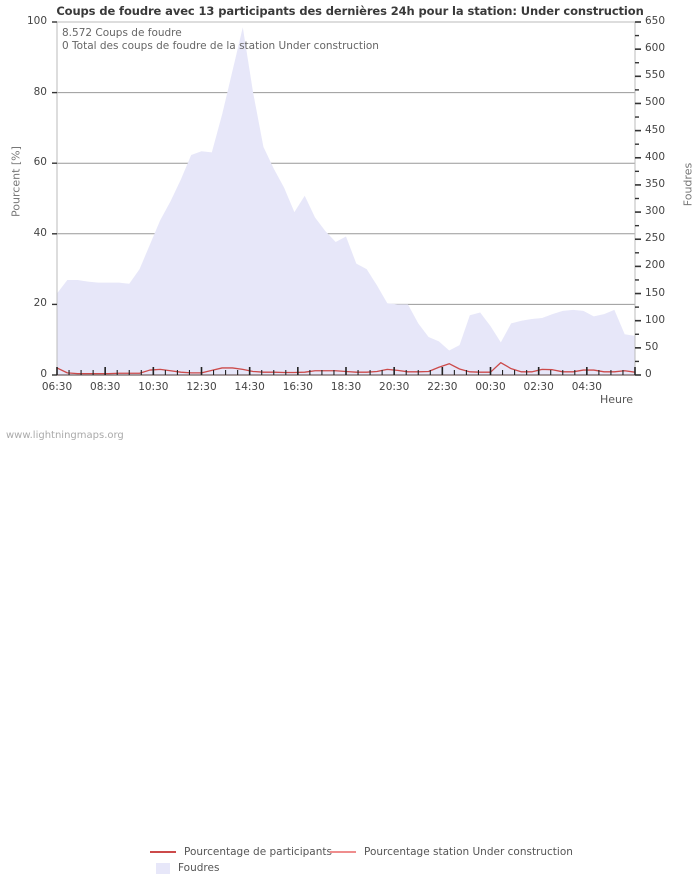  What do you see at coordinates (655, 102) in the screenshot?
I see `y-right-tick-500: 500` at bounding box center [655, 102].